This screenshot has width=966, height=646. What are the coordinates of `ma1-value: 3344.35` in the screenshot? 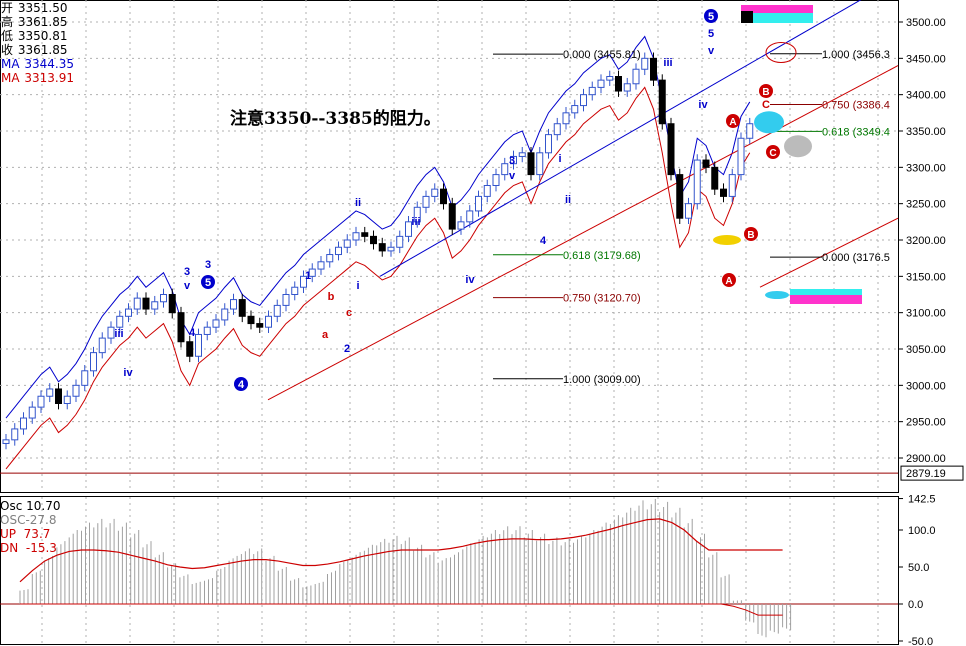 It's located at (49, 64).